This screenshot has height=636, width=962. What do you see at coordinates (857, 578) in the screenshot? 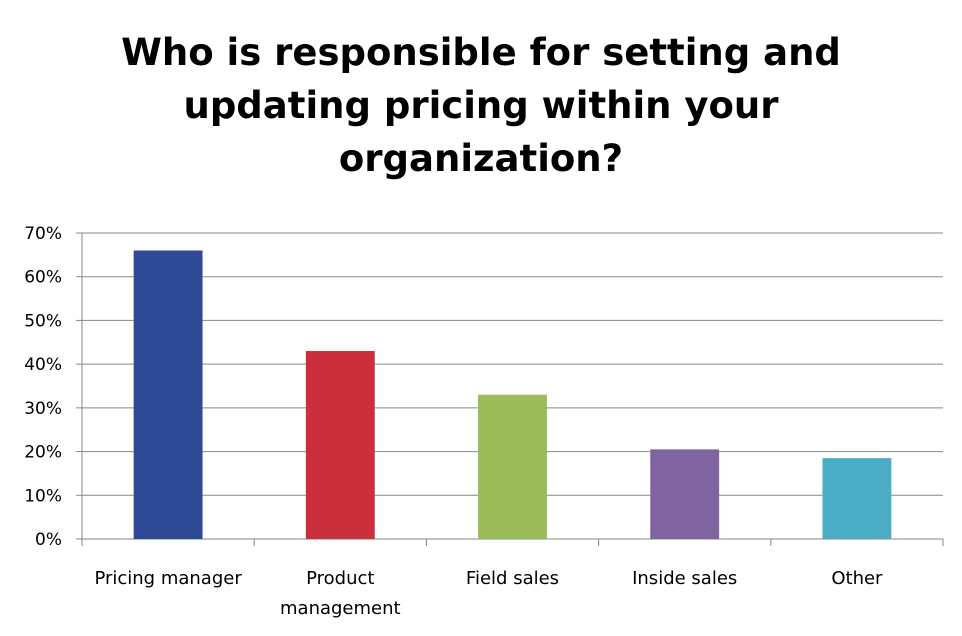
I see `x-category-label: Other` at bounding box center [857, 578].